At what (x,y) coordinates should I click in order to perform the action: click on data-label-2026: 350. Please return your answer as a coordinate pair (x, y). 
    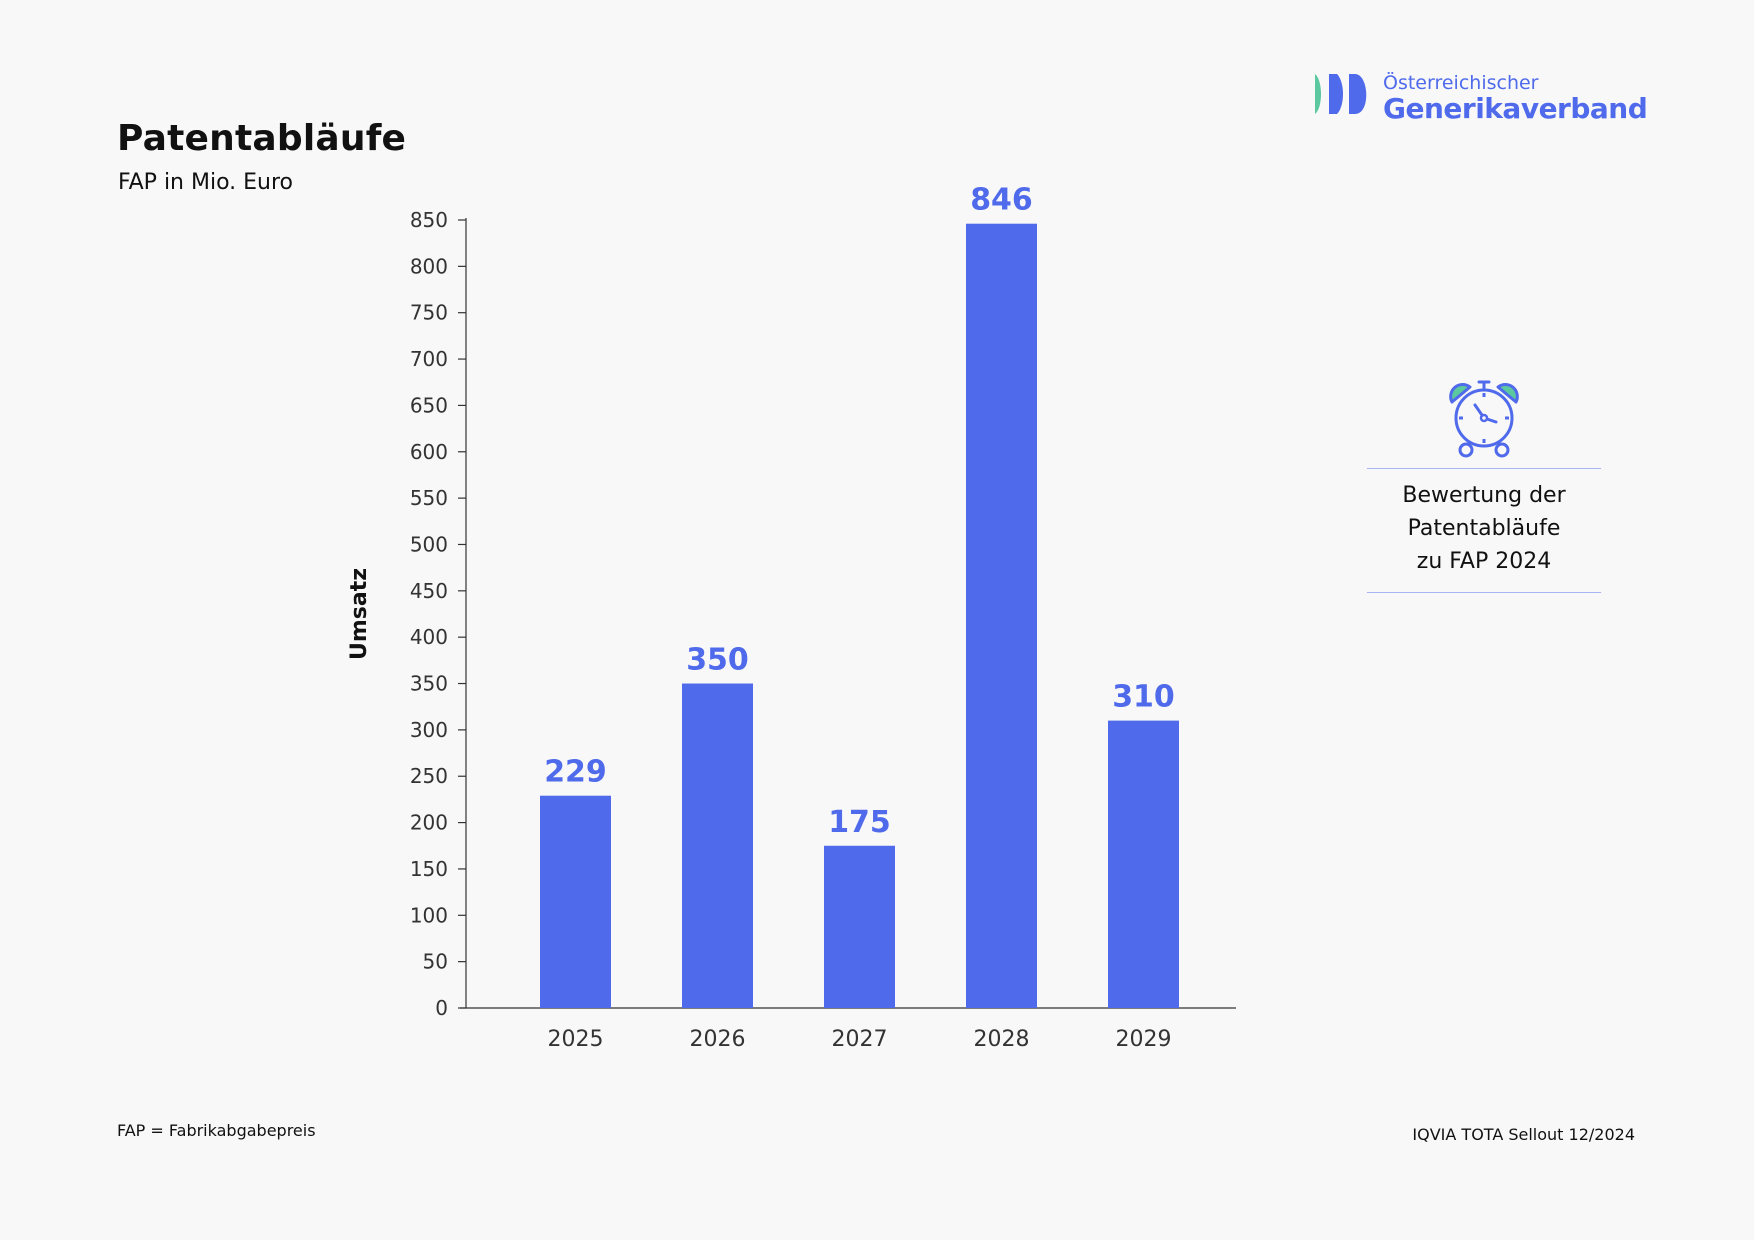
    Looking at the image, I should click on (717, 660).